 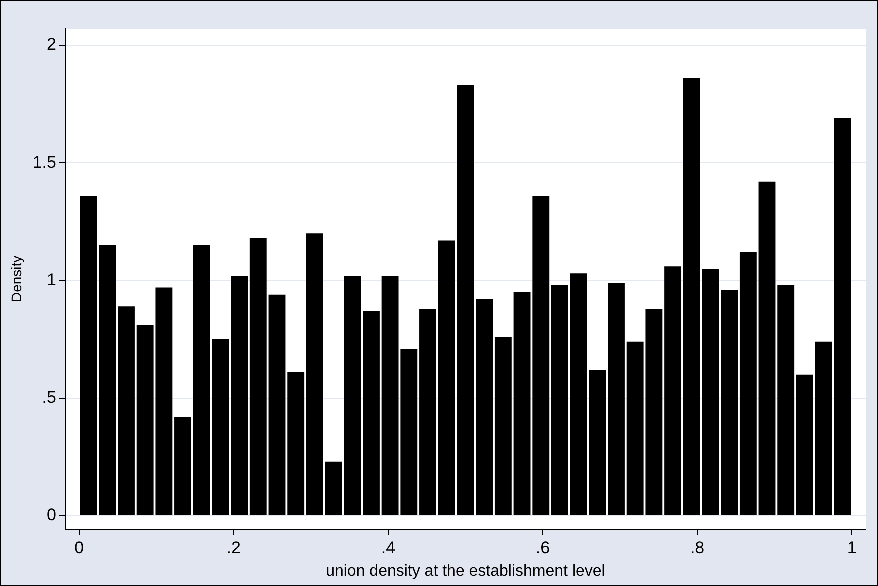 I want to click on x-tick-label: .8, so click(x=697, y=548).